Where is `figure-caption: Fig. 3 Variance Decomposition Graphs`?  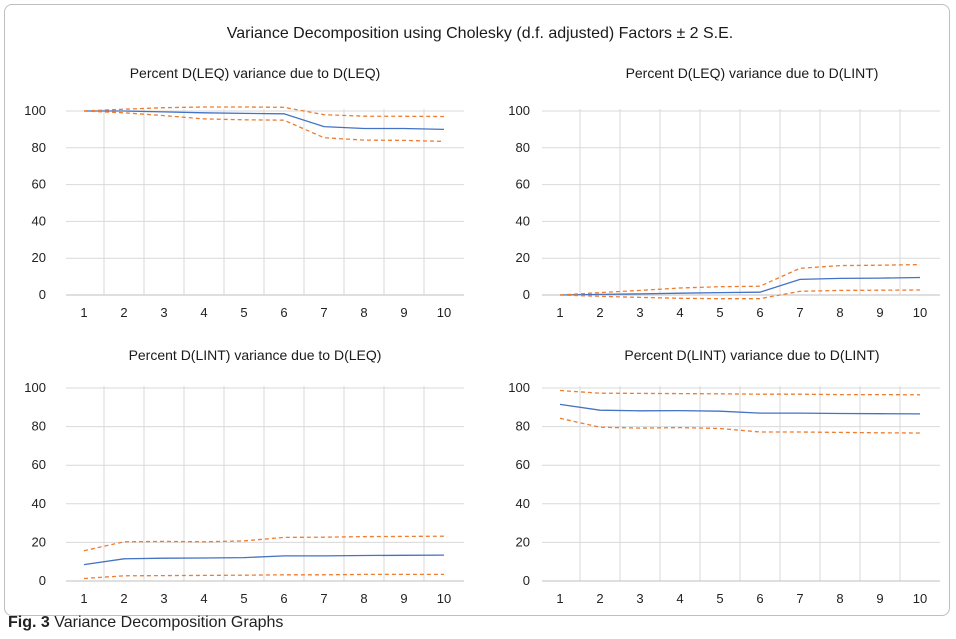 figure-caption: Fig. 3 Variance Decomposition Graphs is located at coordinates (145, 623).